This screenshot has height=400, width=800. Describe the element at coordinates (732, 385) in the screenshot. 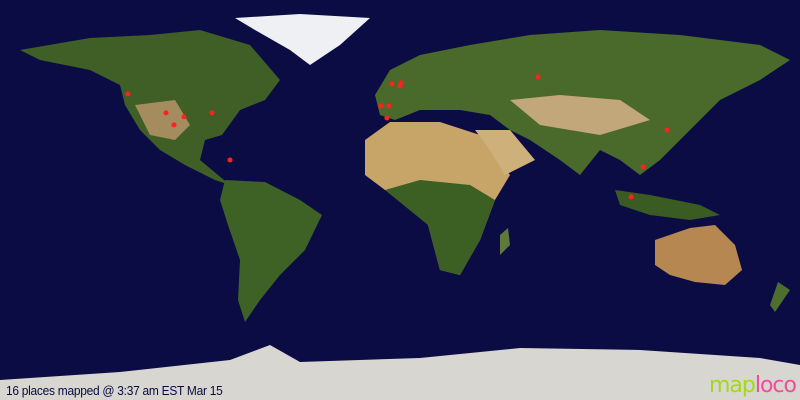

I see `logo-map: map` at that location.